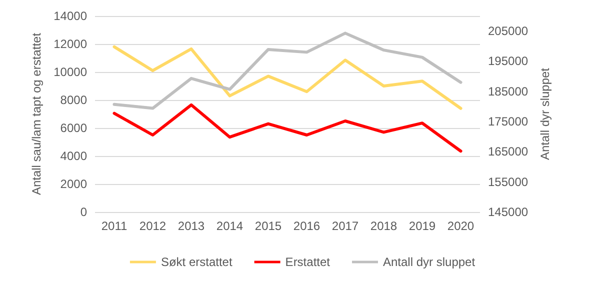 The image size is (605, 287). Describe the element at coordinates (71, 44) in the screenshot. I see `y-tick-label: 12000` at that location.